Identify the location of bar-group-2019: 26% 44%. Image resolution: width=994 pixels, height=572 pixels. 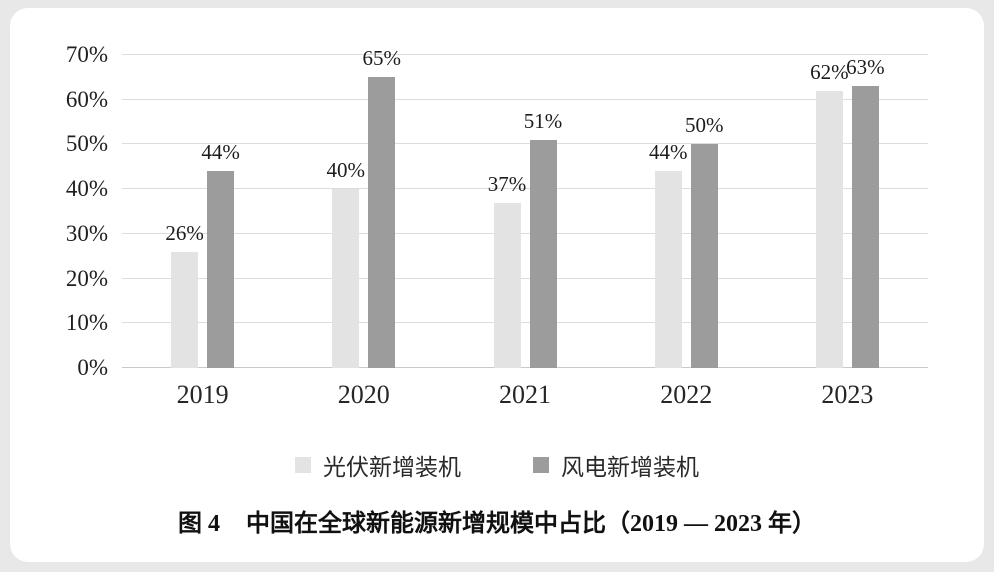
(202, 211).